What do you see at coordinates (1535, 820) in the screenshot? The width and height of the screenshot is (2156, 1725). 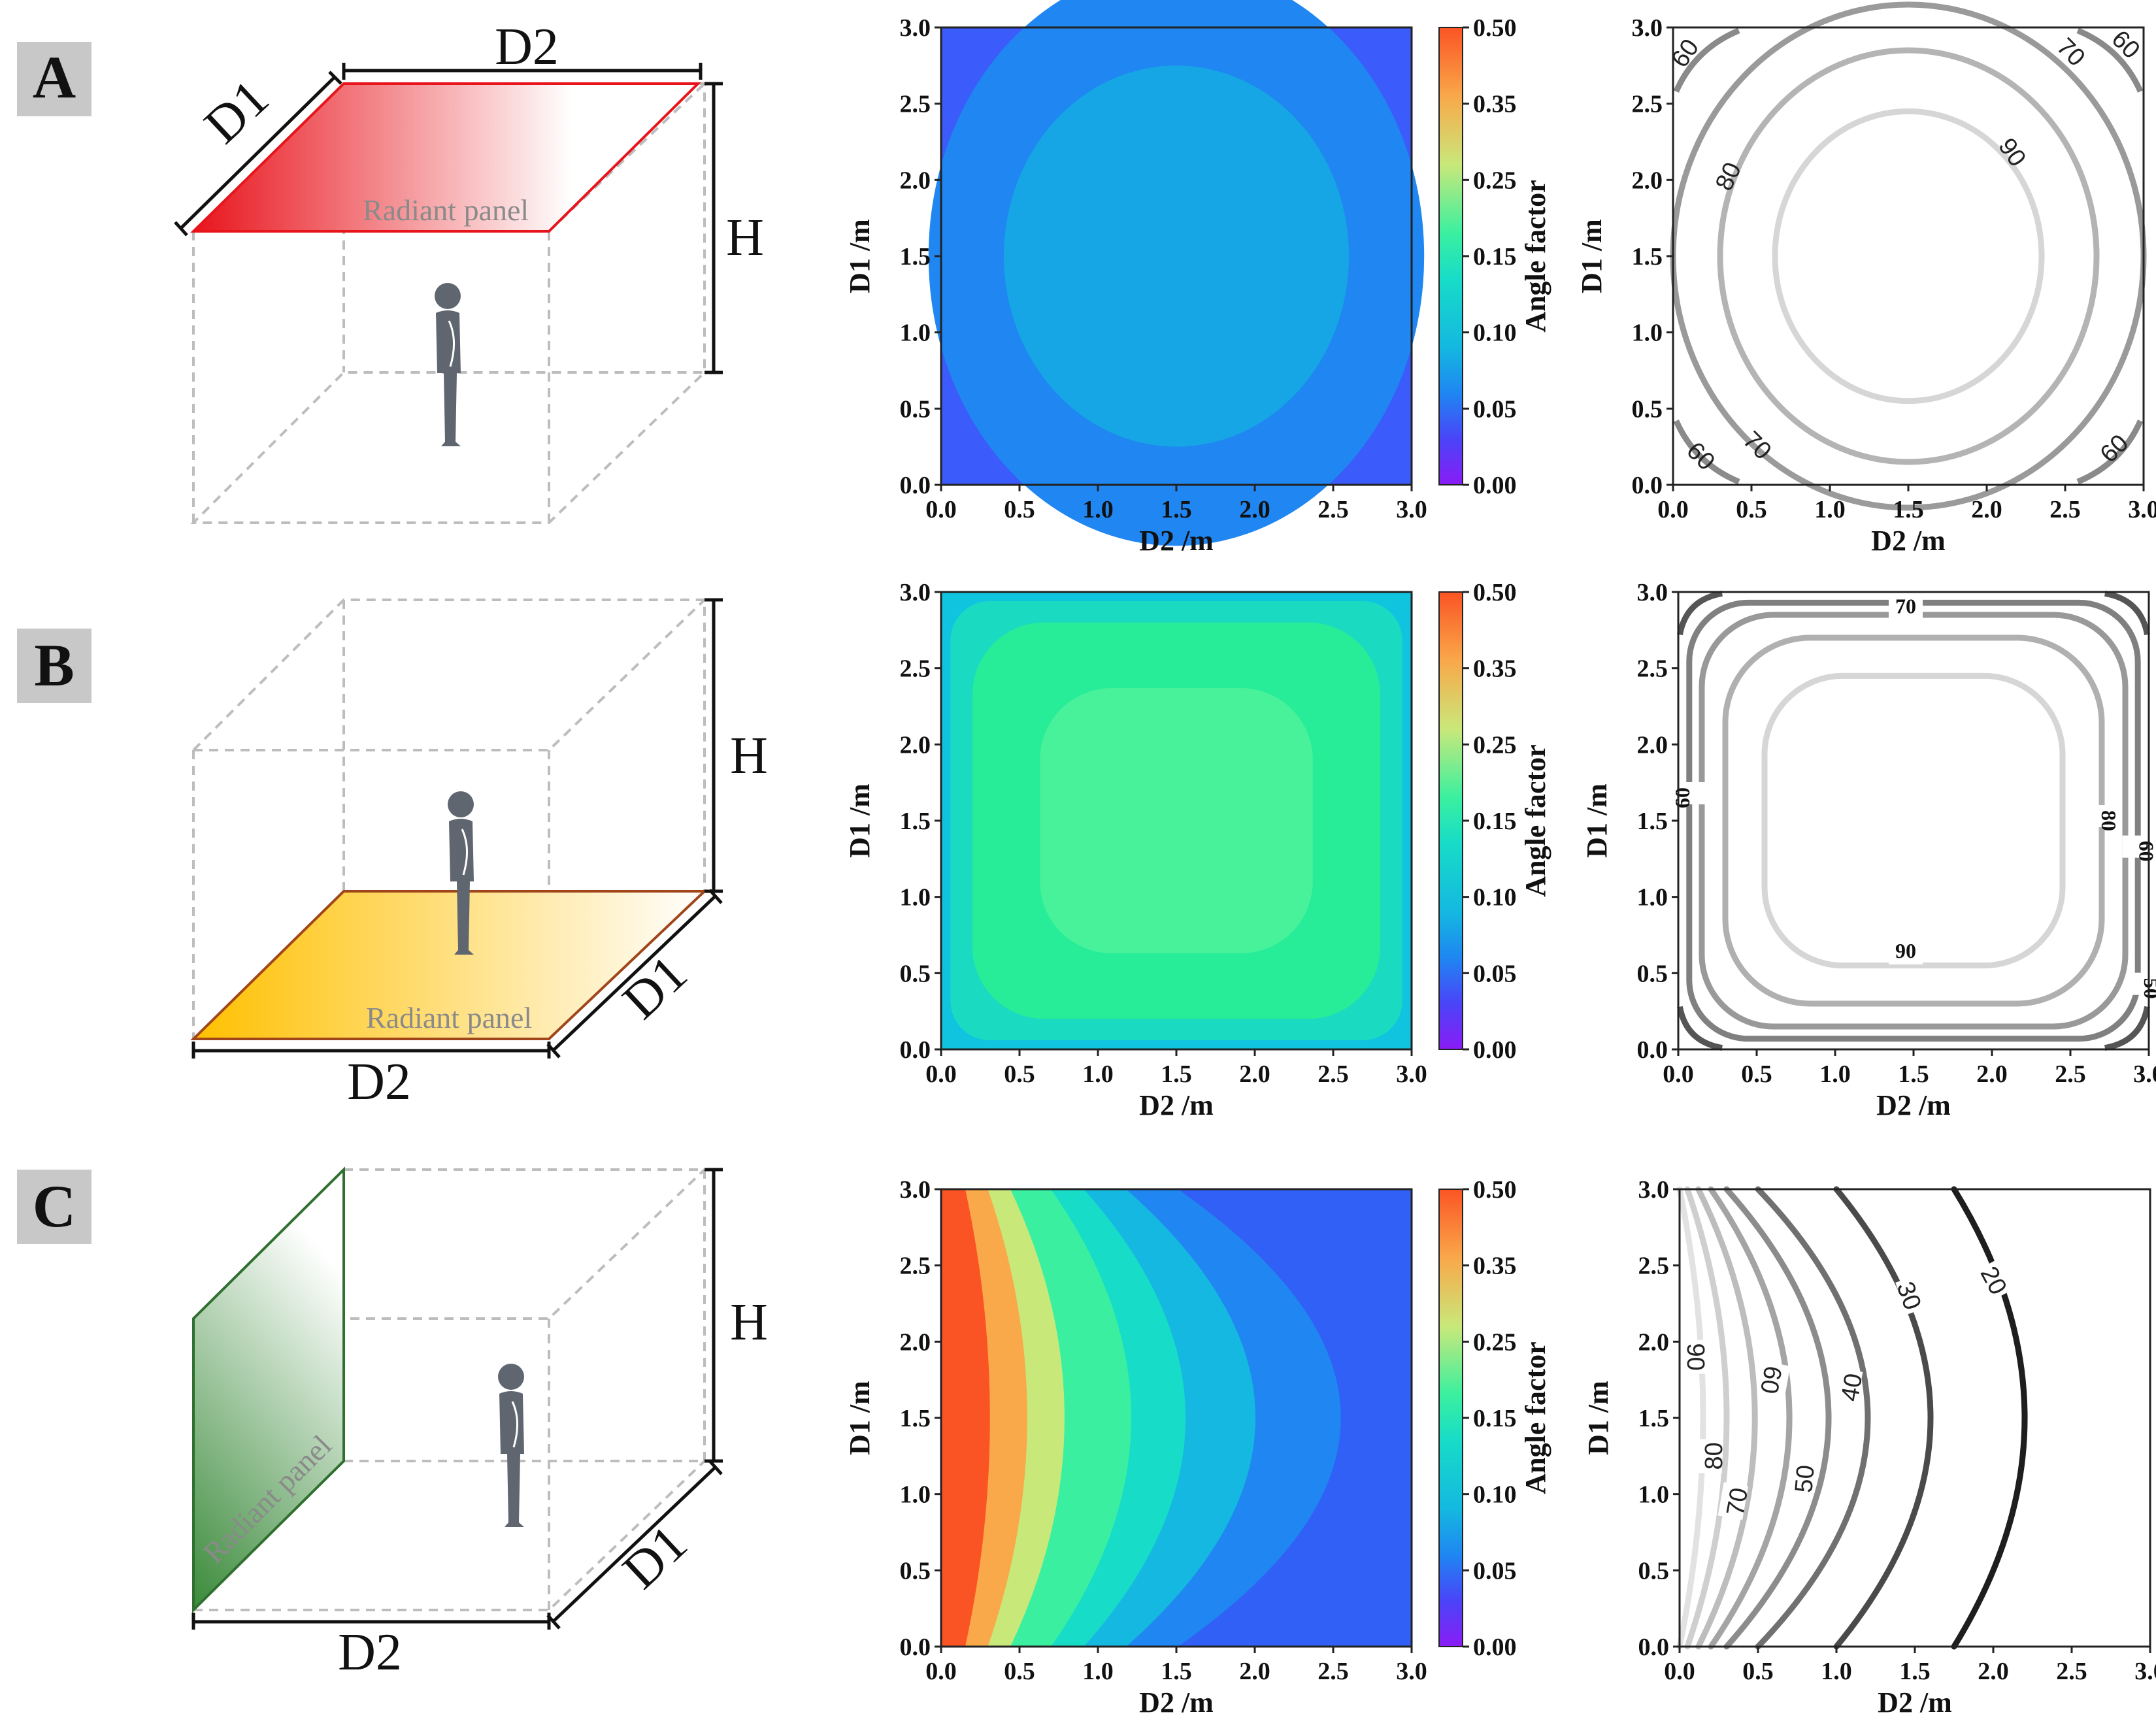 I see `cf-b-cbar-label: Angle factor` at bounding box center [1535, 820].